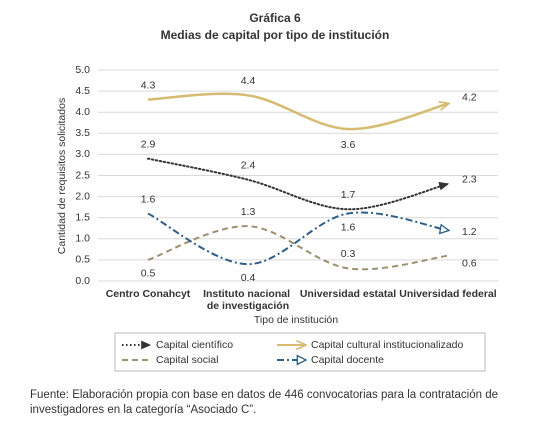  I want to click on legend-label: Capital social, so click(187, 360).